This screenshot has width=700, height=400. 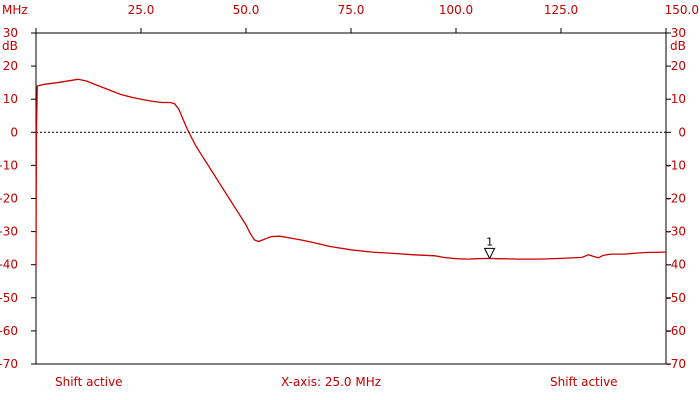 What do you see at coordinates (676, 364) in the screenshot?
I see `y-tick-label-right: -70` at bounding box center [676, 364].